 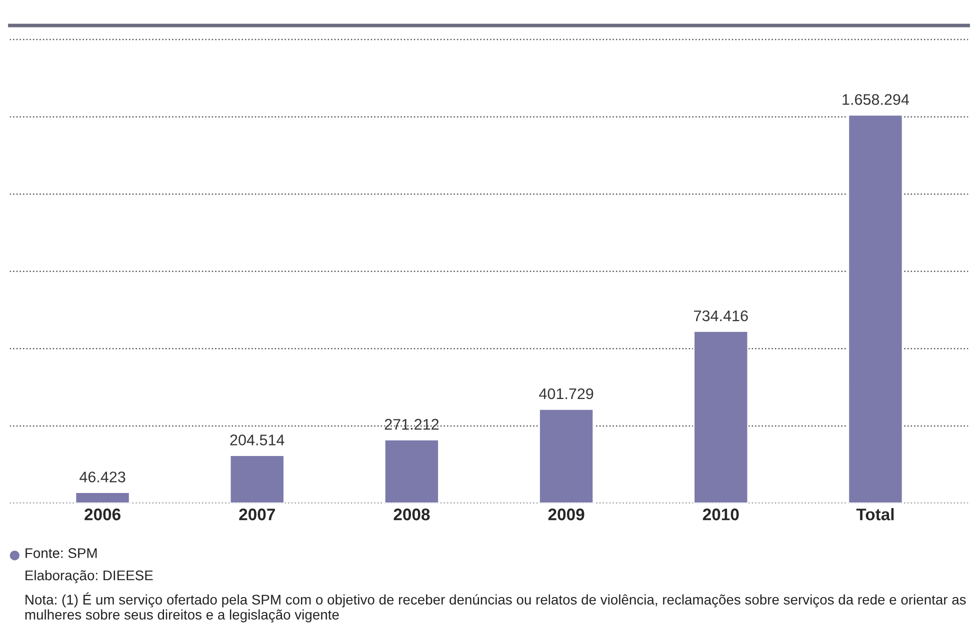 What do you see at coordinates (566, 514) in the screenshot?
I see `x-tick-label: 2009` at bounding box center [566, 514].